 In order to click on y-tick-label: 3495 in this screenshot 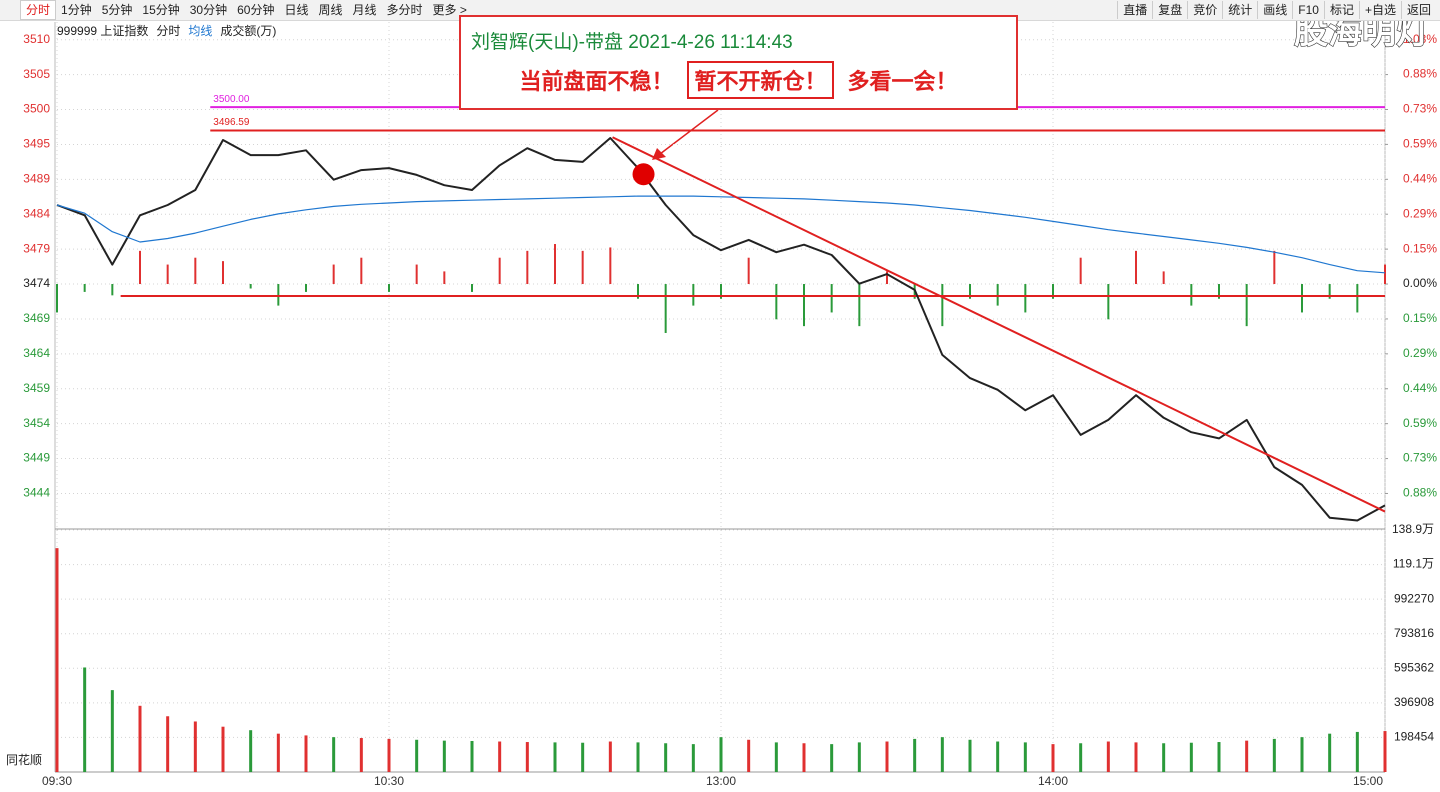, I will do `click(36, 144)`.